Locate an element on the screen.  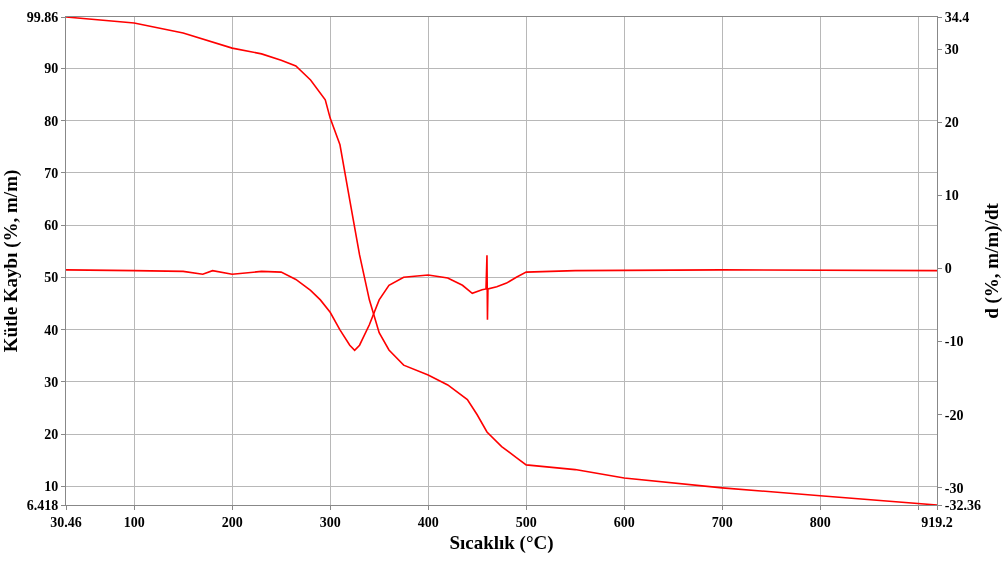
y2-tick-label: 34.4 is located at coordinates (957, 17).